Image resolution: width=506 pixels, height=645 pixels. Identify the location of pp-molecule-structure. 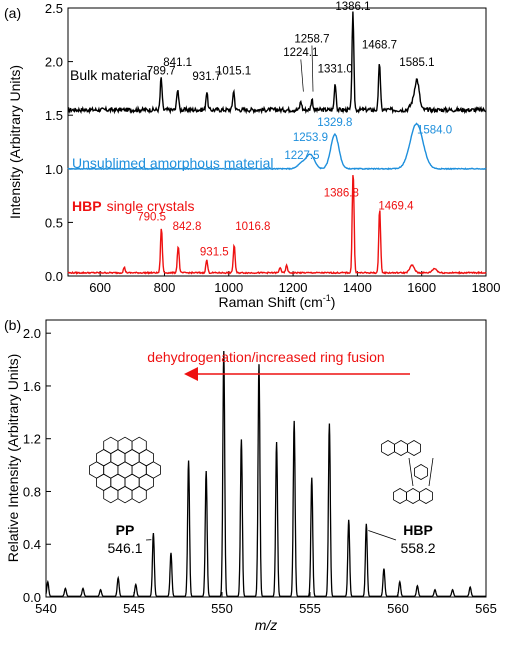
(125, 470).